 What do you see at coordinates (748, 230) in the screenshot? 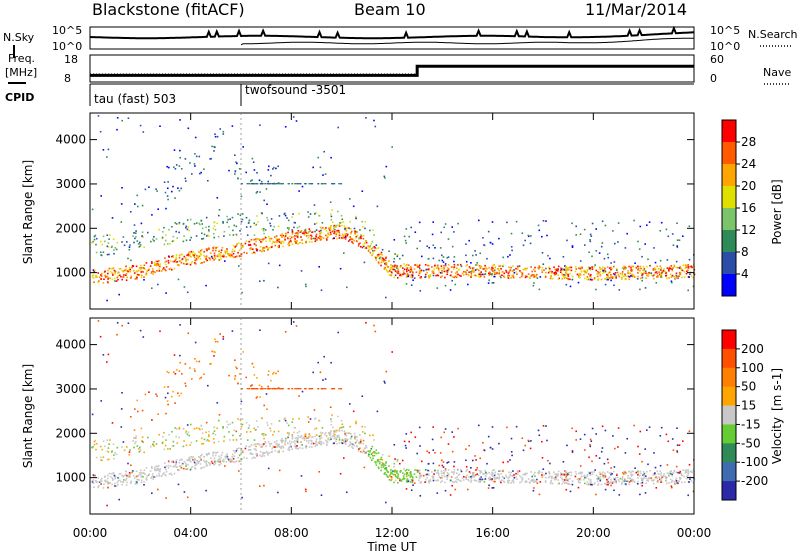
I see `colorbar-tick-label: 12` at bounding box center [748, 230].